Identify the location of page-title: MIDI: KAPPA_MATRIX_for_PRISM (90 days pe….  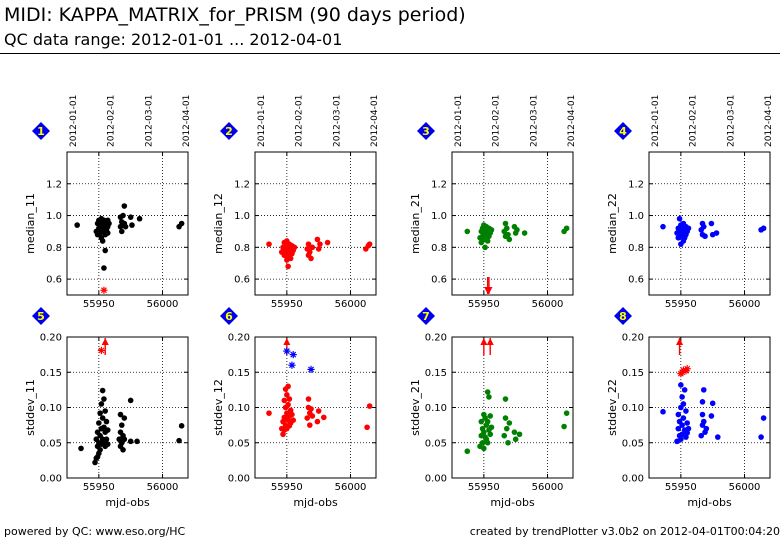
(235, 15).